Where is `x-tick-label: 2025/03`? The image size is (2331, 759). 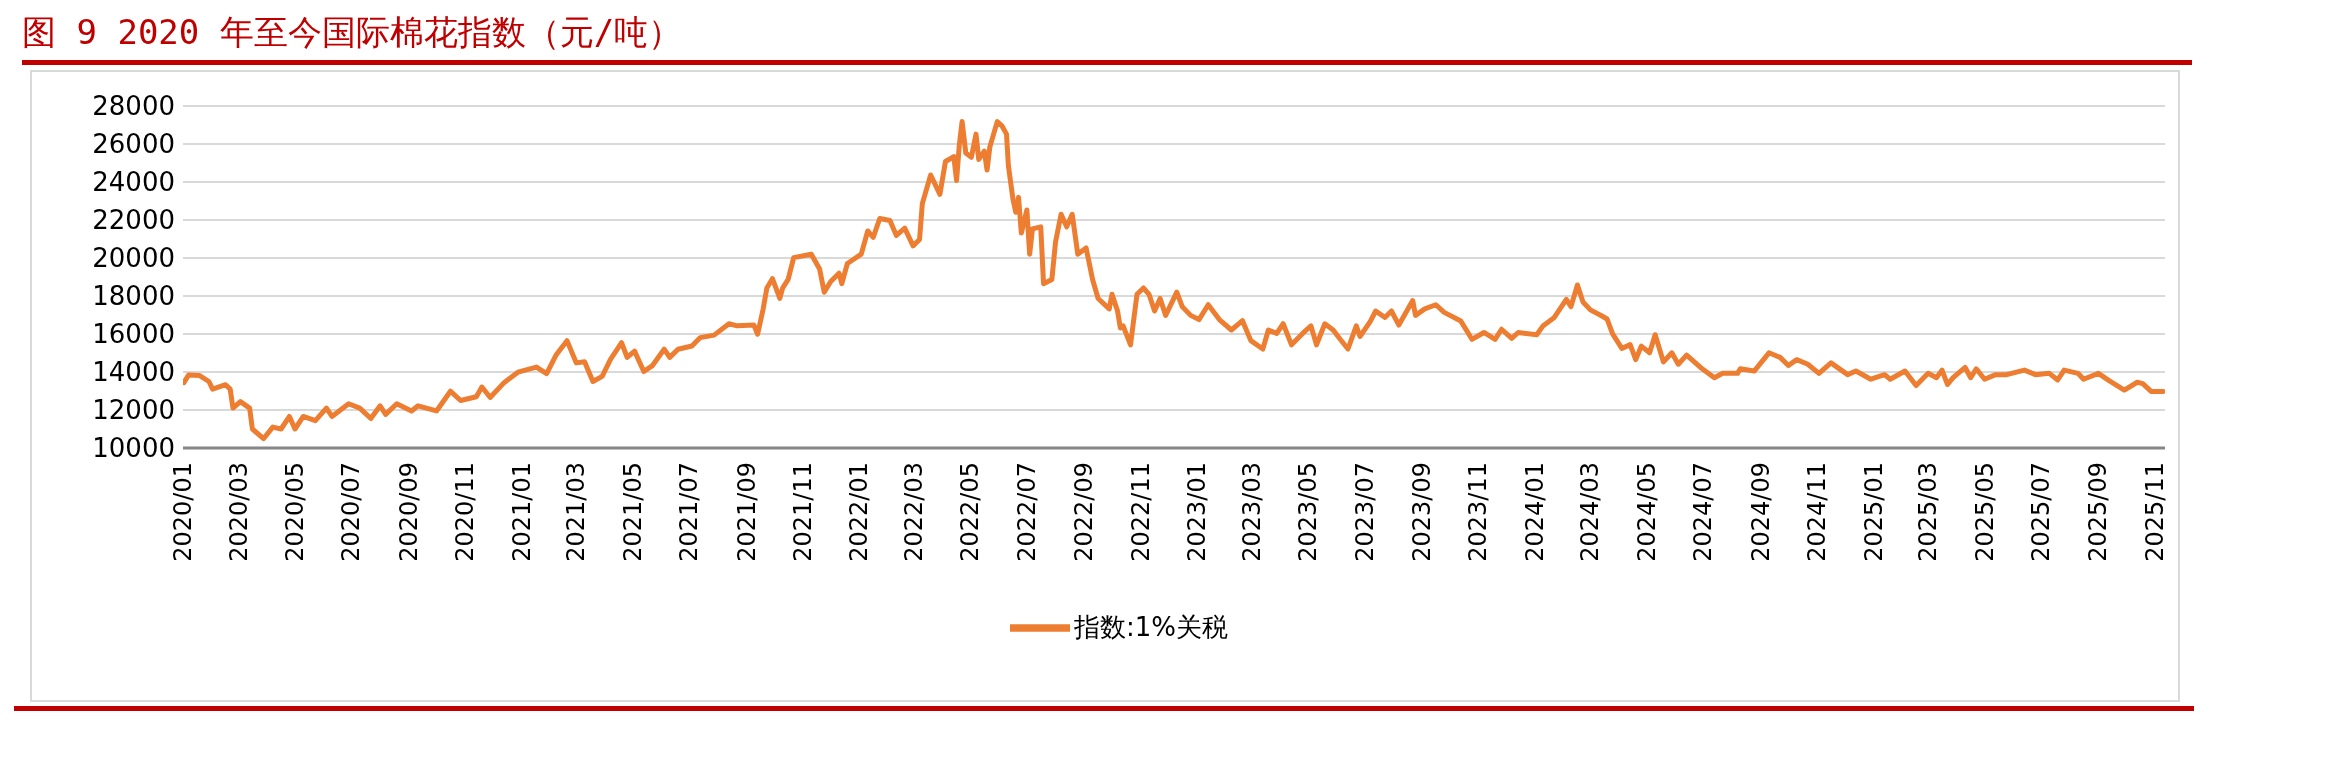 x-tick-label: 2025/03 is located at coordinates (1928, 512).